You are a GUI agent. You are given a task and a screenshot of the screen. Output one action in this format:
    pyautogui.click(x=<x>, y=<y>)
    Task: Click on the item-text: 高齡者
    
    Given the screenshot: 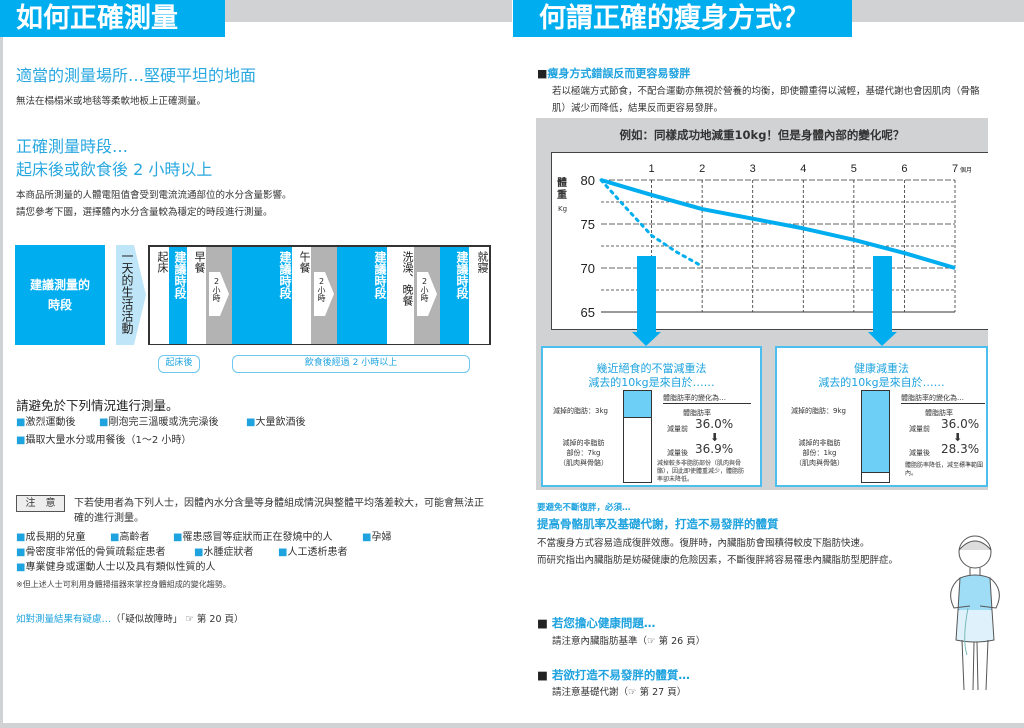 What is the action you would take?
    pyautogui.click(x=134, y=537)
    